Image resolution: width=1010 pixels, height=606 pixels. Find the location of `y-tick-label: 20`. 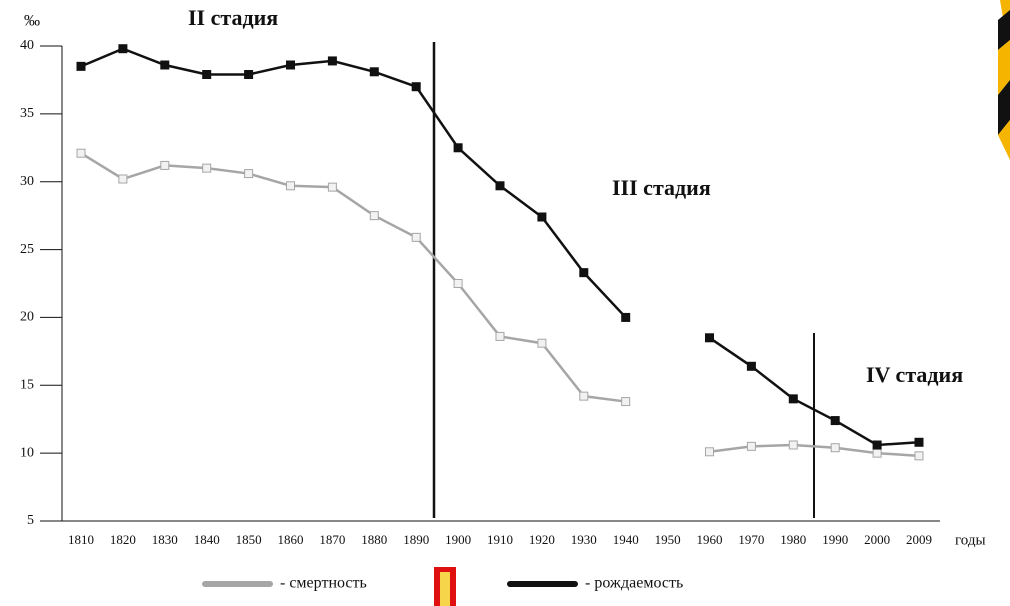

y-tick-label: 20 is located at coordinates (27, 317).